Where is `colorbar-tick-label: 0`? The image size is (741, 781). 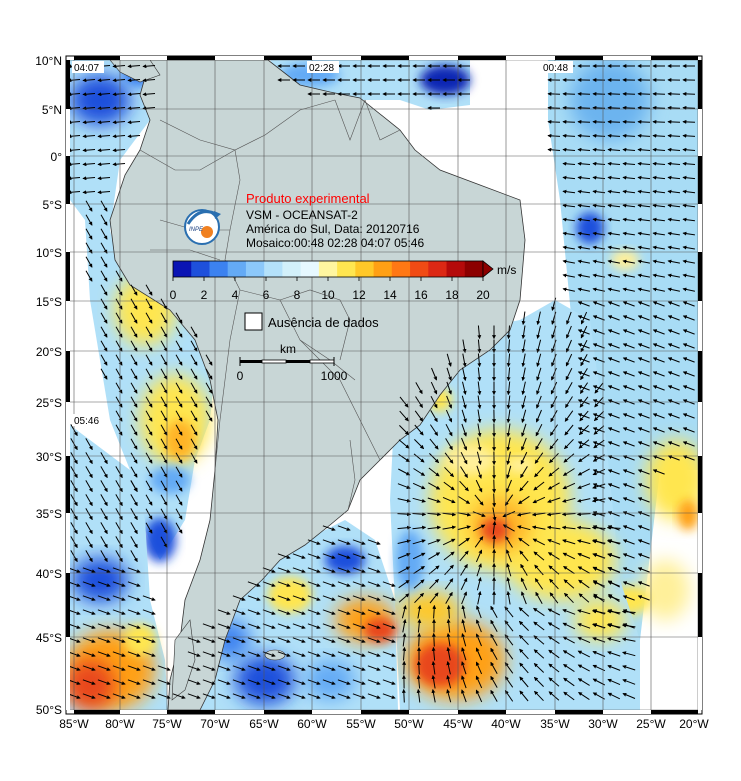 colorbar-tick-label: 0 is located at coordinates (173, 295).